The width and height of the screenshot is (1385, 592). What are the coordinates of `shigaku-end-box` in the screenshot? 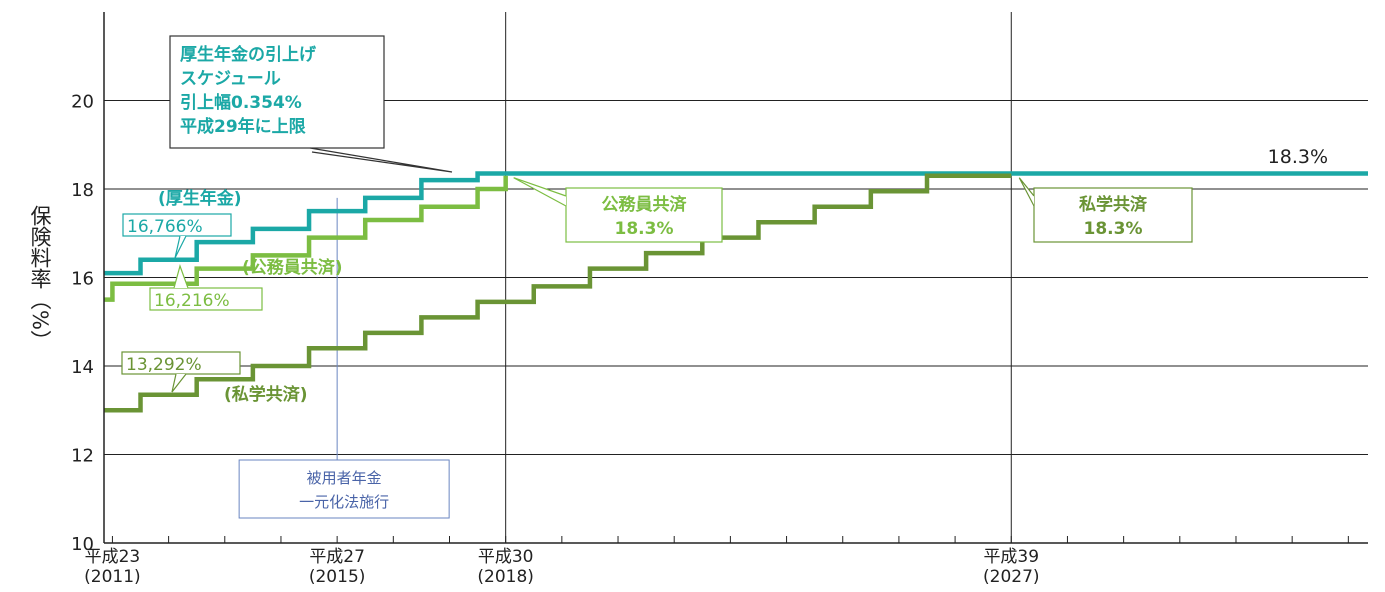 It's located at (1113, 215).